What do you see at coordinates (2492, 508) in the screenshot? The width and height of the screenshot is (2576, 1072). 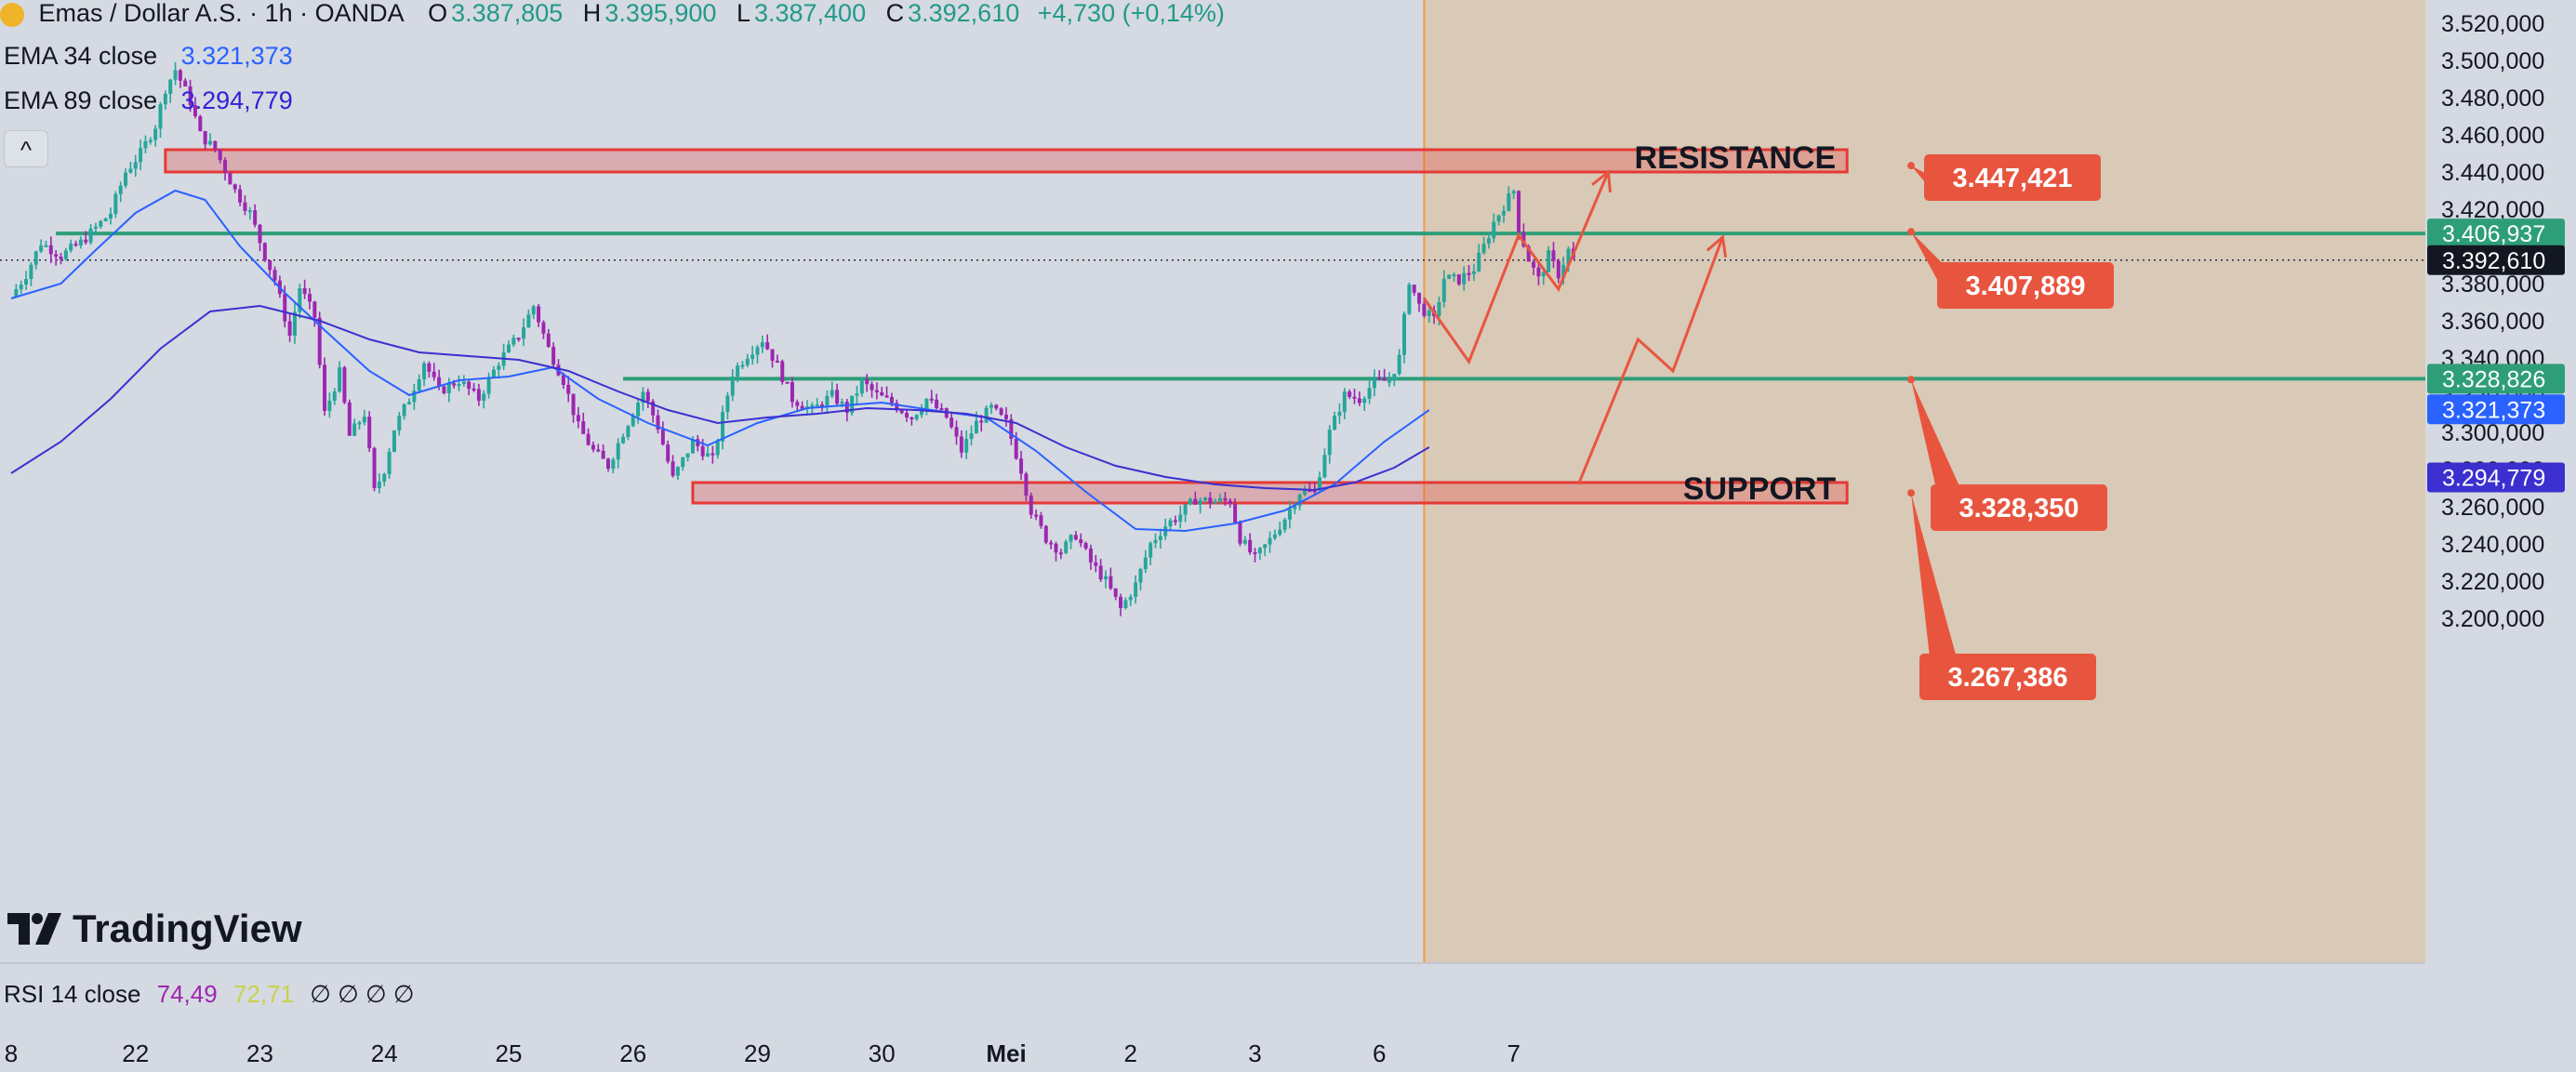 I see `price-tick-label: 3.260,000` at bounding box center [2492, 508].